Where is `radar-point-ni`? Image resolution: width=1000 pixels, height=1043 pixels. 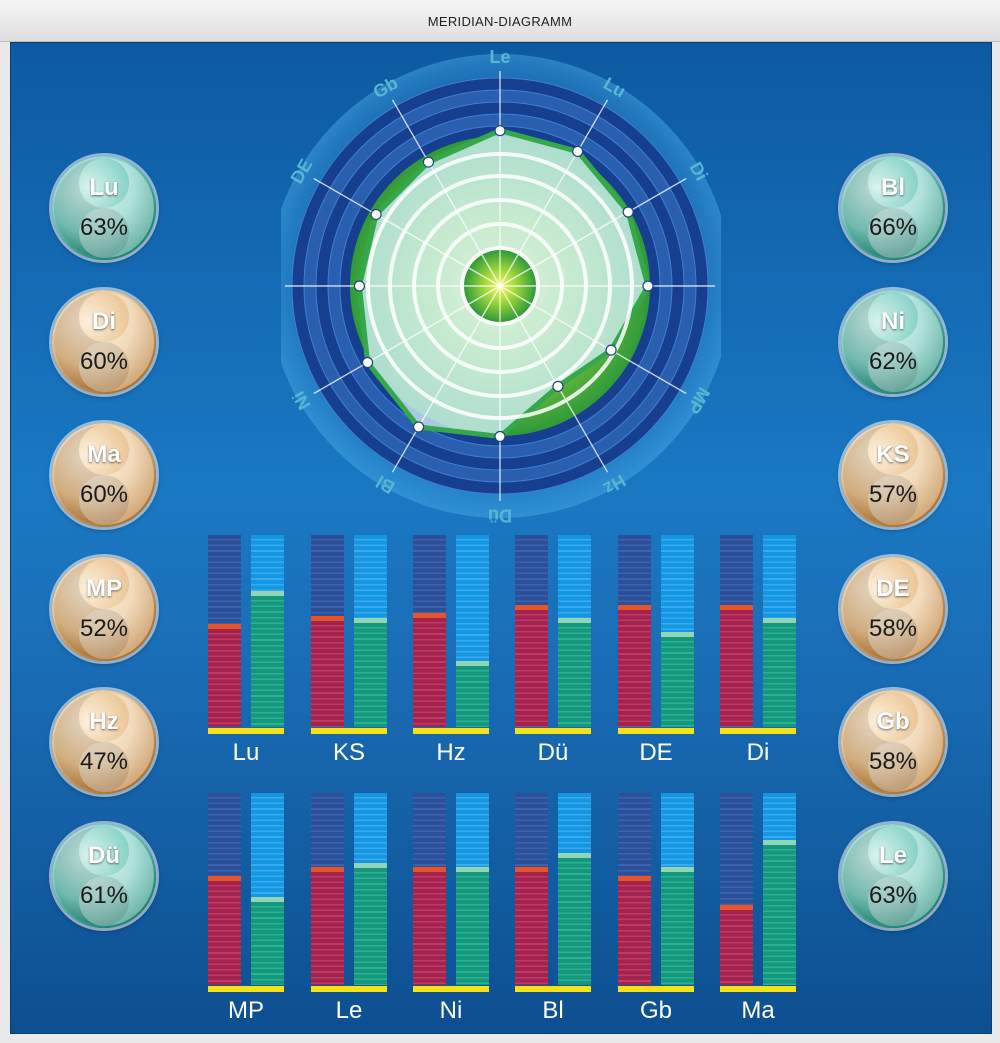
radar-point-ni is located at coordinates (367, 362).